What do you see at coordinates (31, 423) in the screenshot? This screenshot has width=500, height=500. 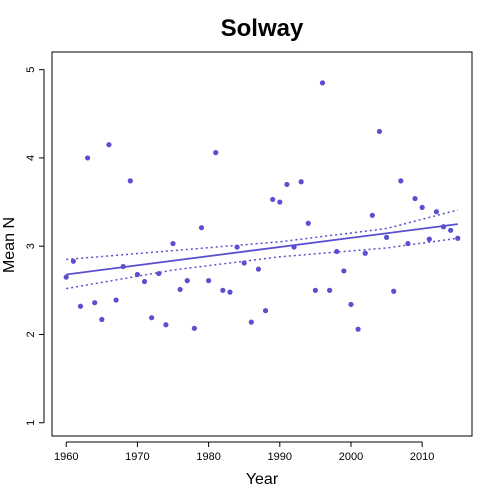 I see `y-tick-label: 1` at bounding box center [31, 423].